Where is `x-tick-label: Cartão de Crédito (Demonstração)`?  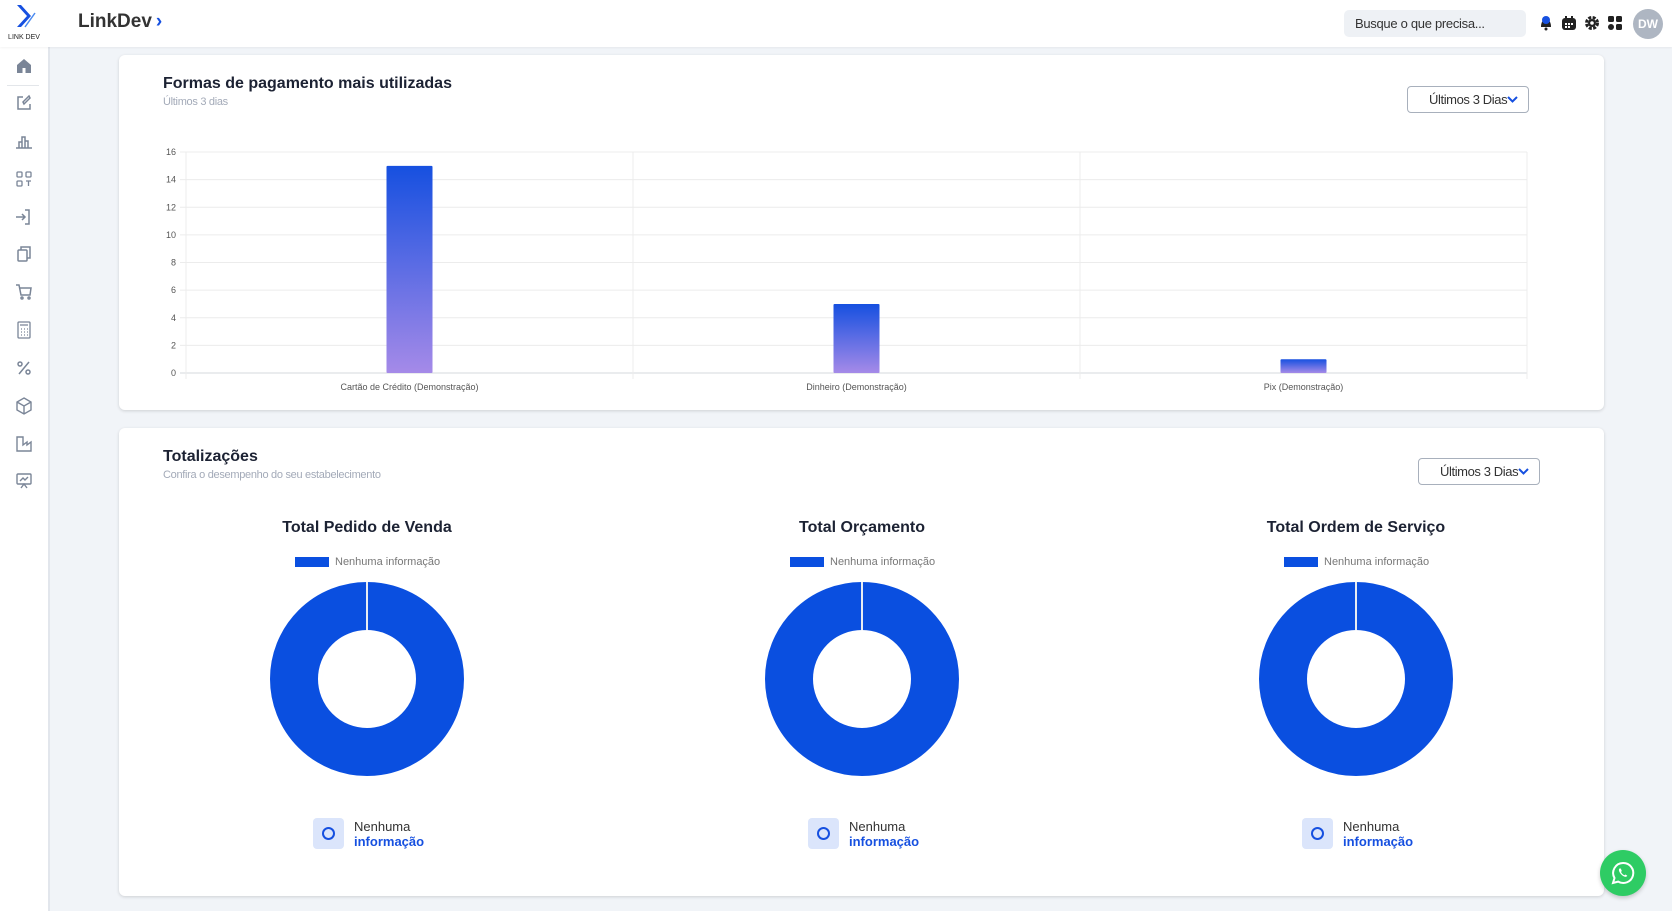
x-tick-label: Cartão de Crédito (Demonstração) is located at coordinates (409, 387).